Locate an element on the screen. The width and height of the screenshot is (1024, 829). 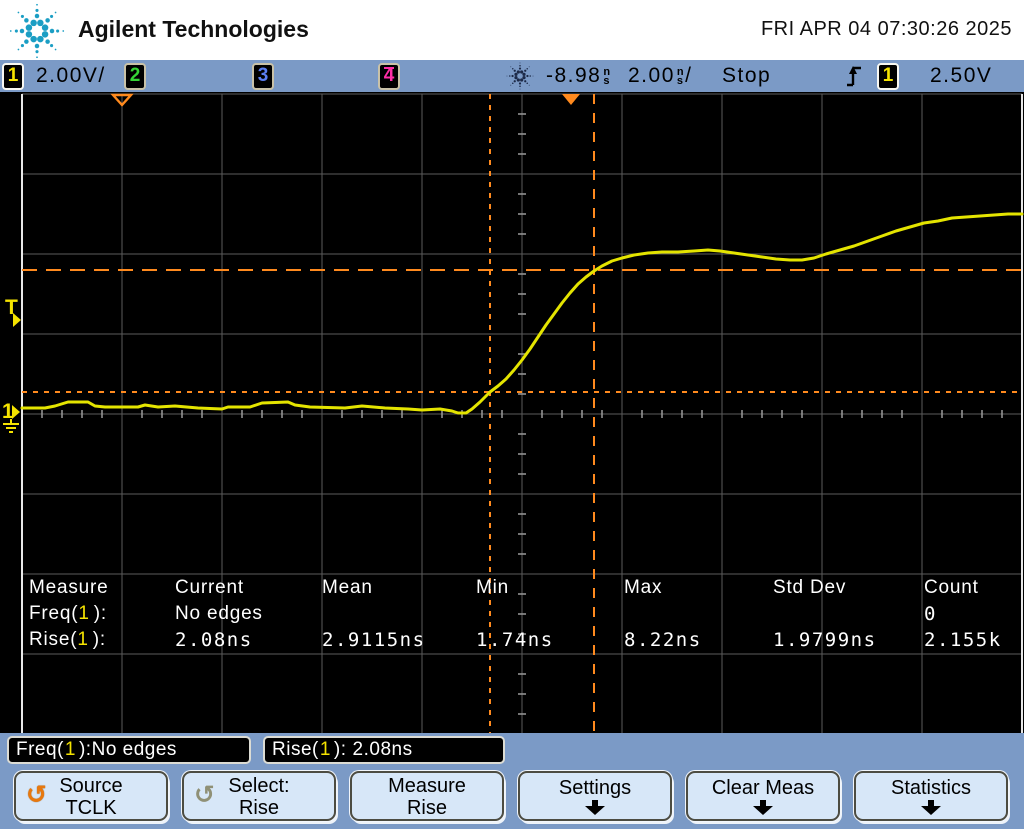
spark-icon is located at coordinates (520, 76).